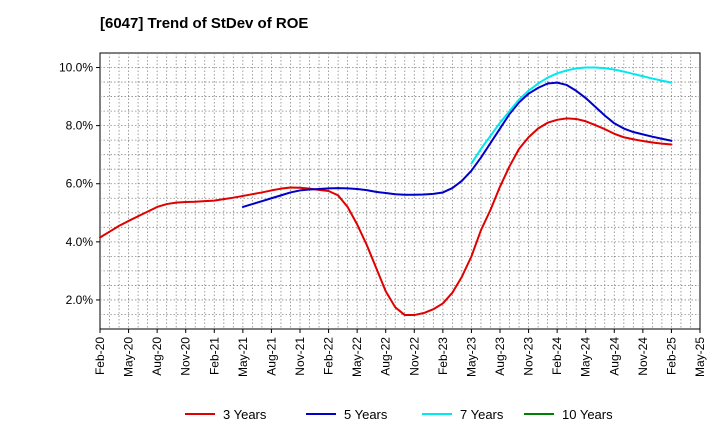 This screenshot has height=440, width=720. What do you see at coordinates (300, 356) in the screenshot?
I see `x-tick-label: Nov-21` at bounding box center [300, 356].